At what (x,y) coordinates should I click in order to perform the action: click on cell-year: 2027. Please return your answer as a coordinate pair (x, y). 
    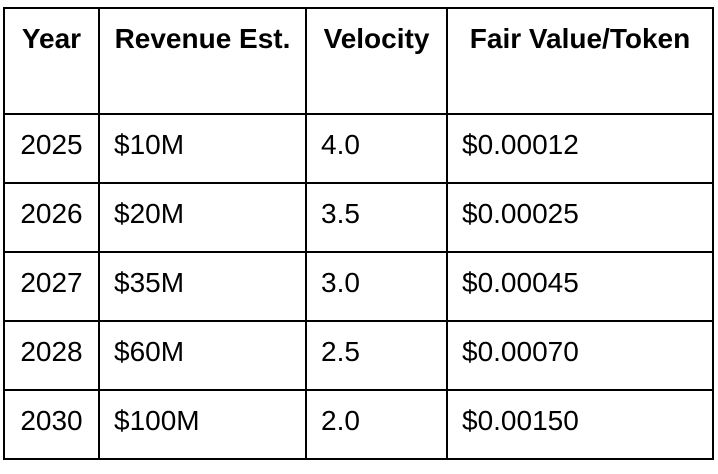
    Looking at the image, I should click on (51, 286).